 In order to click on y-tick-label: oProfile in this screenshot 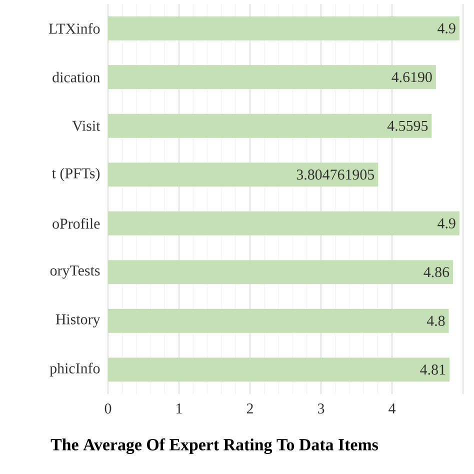, I will do `click(76, 223)`.